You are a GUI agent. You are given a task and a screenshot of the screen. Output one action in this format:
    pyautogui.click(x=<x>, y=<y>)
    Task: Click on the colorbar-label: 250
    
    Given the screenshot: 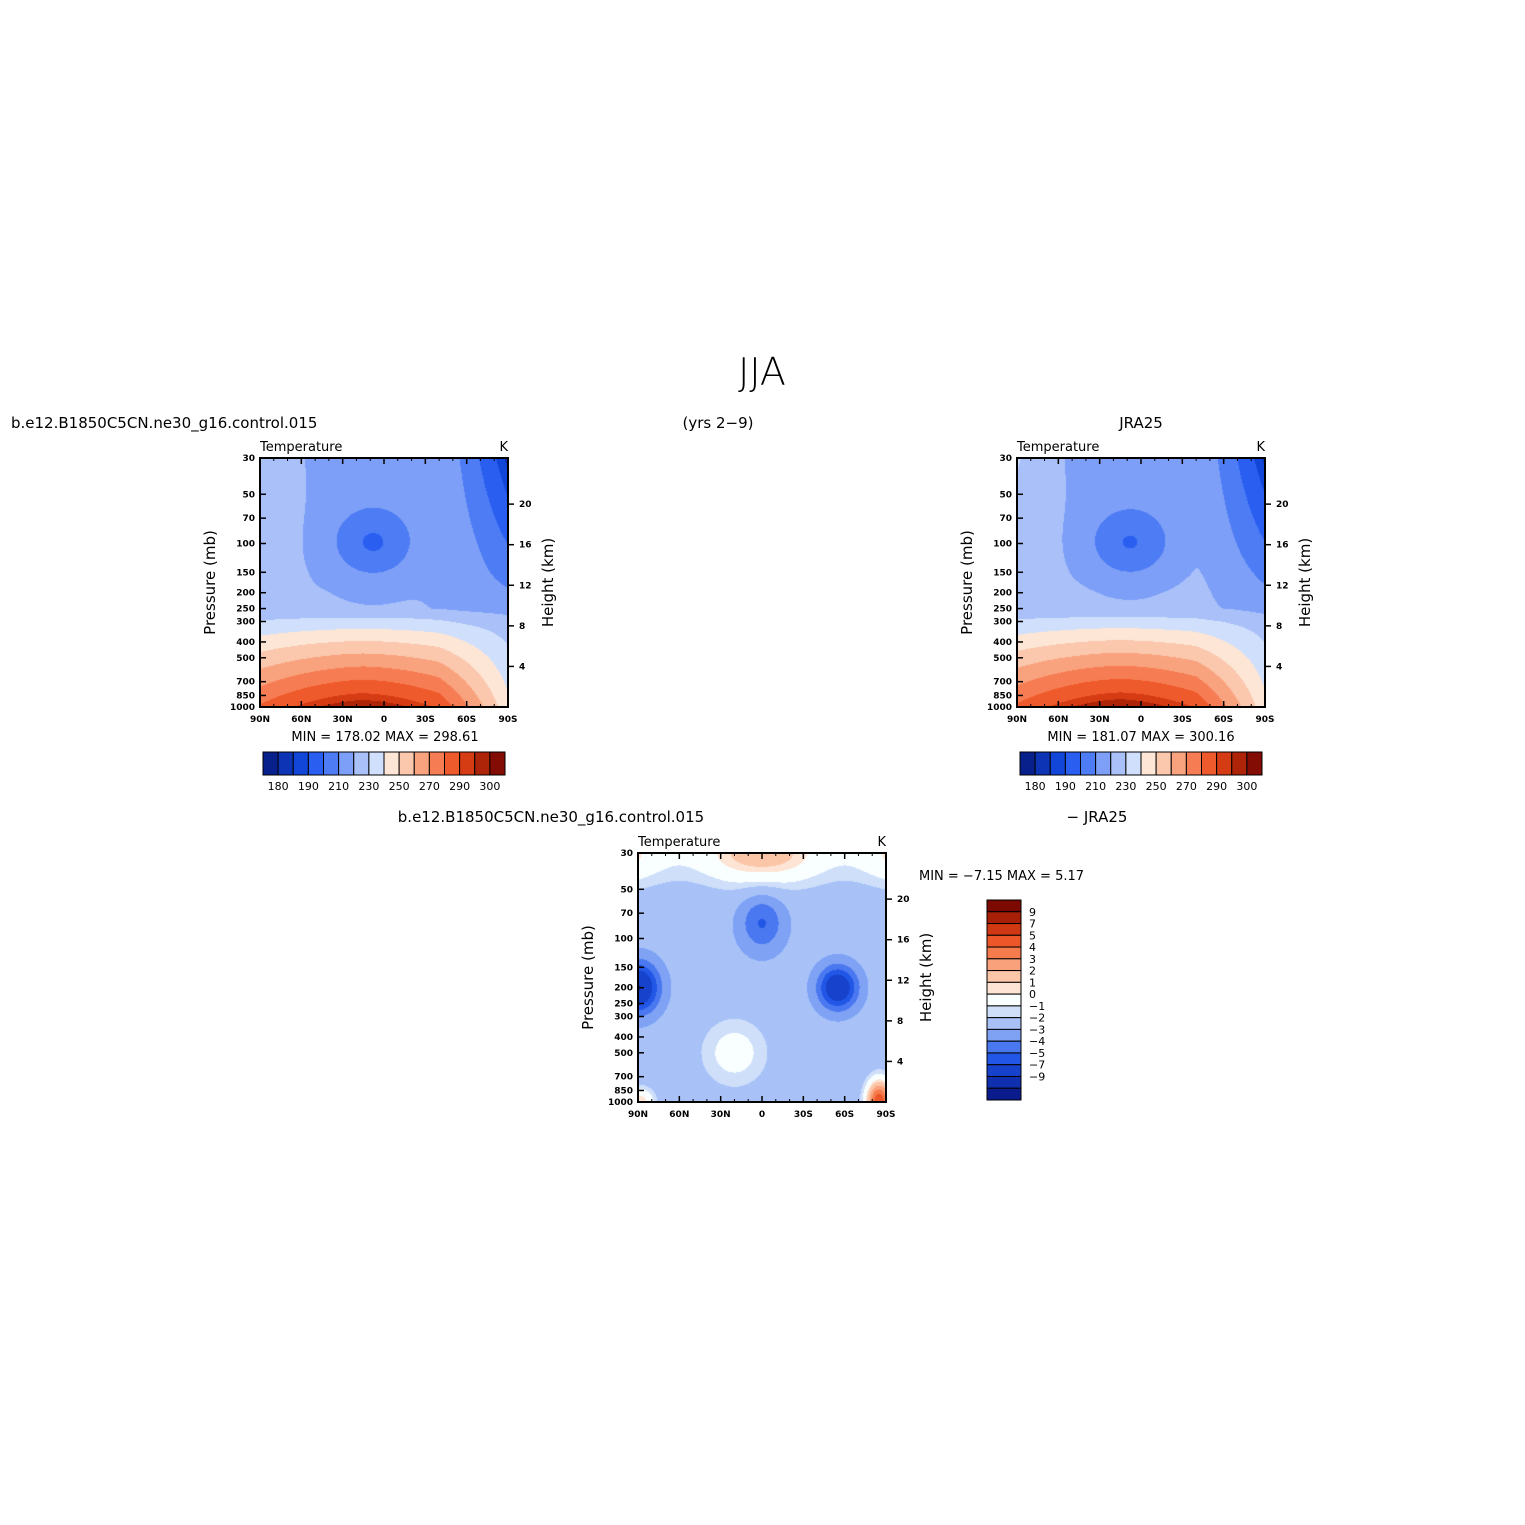 What is the action you would take?
    pyautogui.click(x=399, y=786)
    